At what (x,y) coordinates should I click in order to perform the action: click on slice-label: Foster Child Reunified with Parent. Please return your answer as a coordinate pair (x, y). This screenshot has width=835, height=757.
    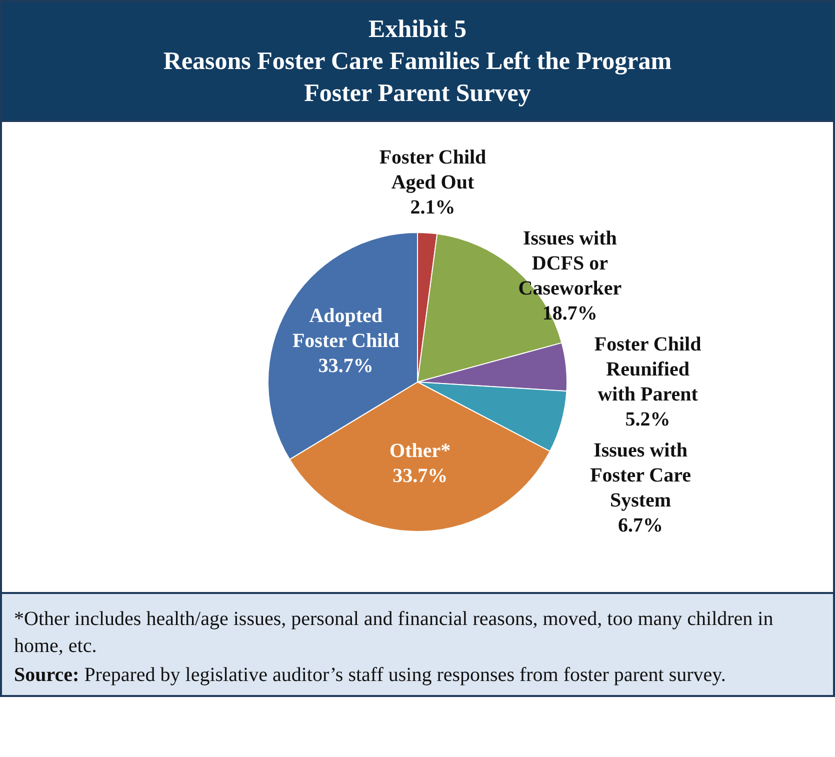
    Looking at the image, I should click on (648, 370).